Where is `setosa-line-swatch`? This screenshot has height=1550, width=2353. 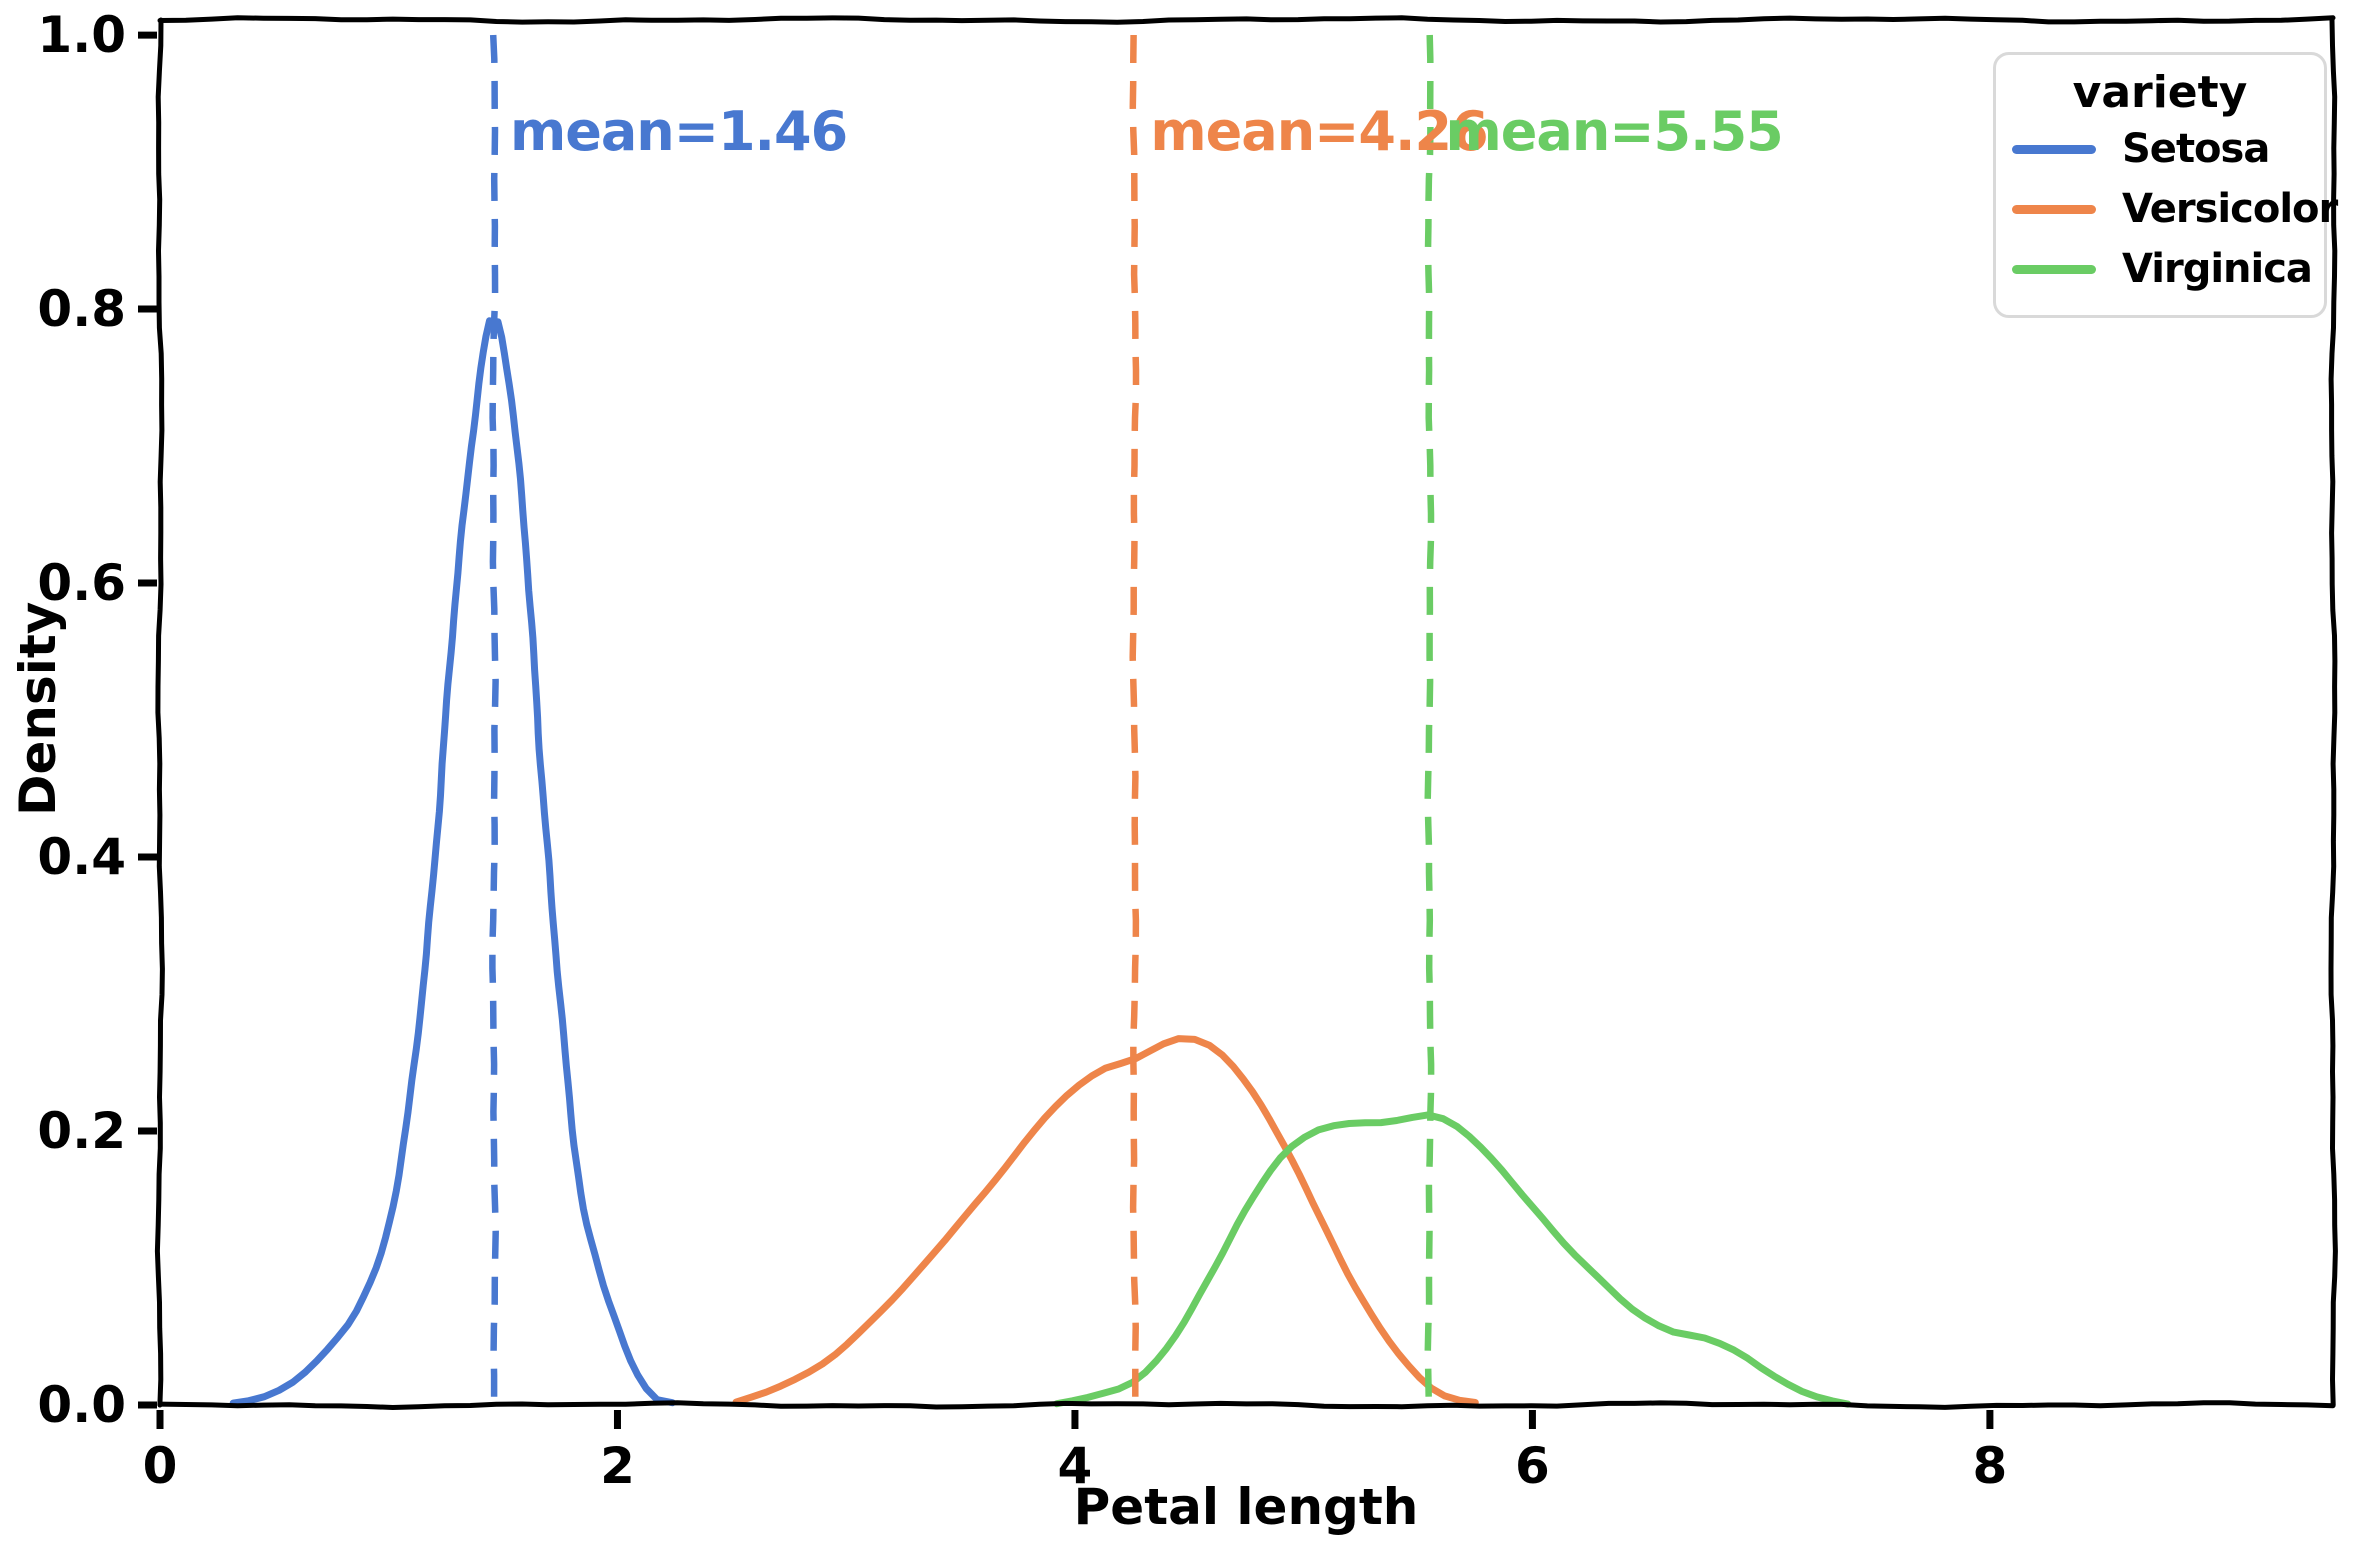 setosa-line-swatch is located at coordinates (2054, 149).